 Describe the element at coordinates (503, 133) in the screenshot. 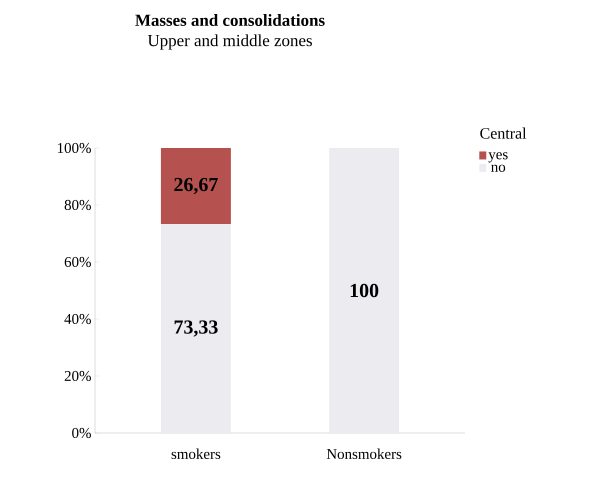

I see `legend-title: Central` at that location.